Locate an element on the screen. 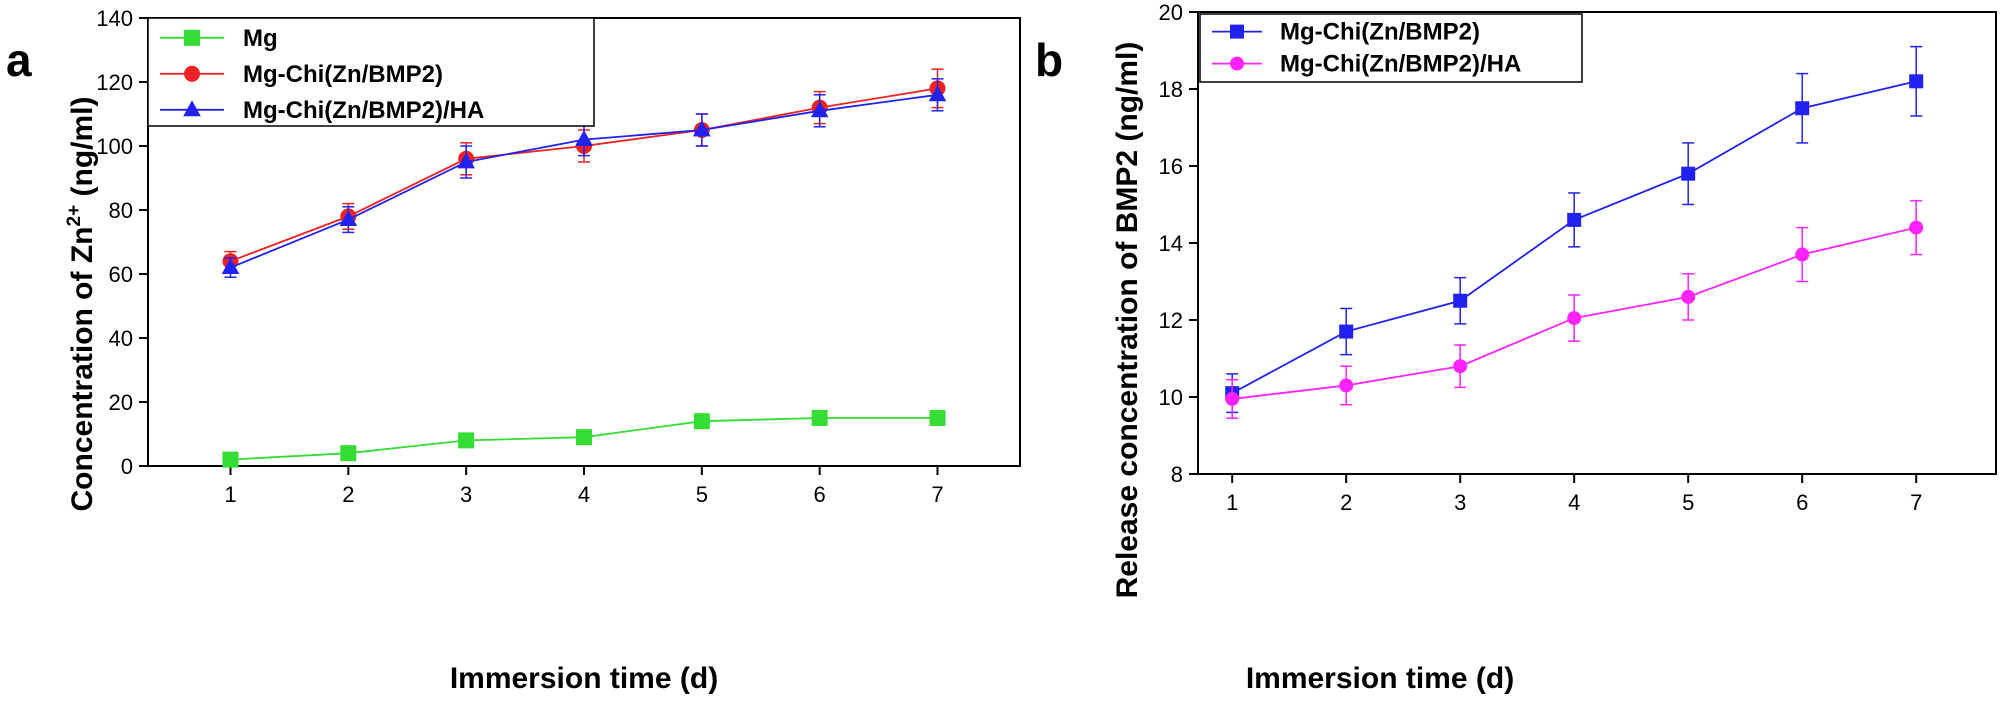 Image resolution: width=2000 pixels, height=707 pixels. panel-b-y-axis-title: Release concentration of BMP2 (ng/ml) is located at coordinates (1127, 320).